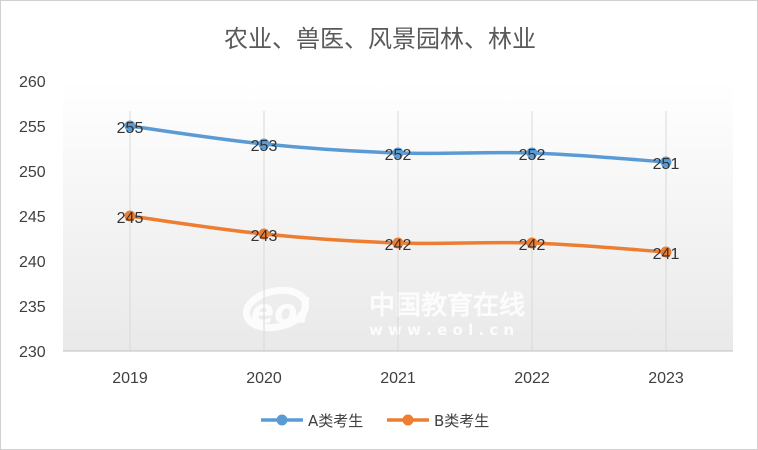 This screenshot has width=758, height=450. I want to click on legend: A类考生 B类考生, so click(375, 421).